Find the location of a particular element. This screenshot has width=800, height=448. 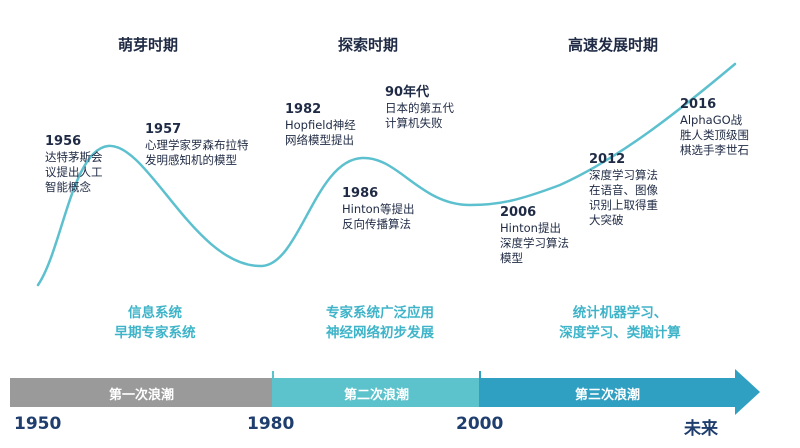

event-year: 1986 is located at coordinates (360, 193).